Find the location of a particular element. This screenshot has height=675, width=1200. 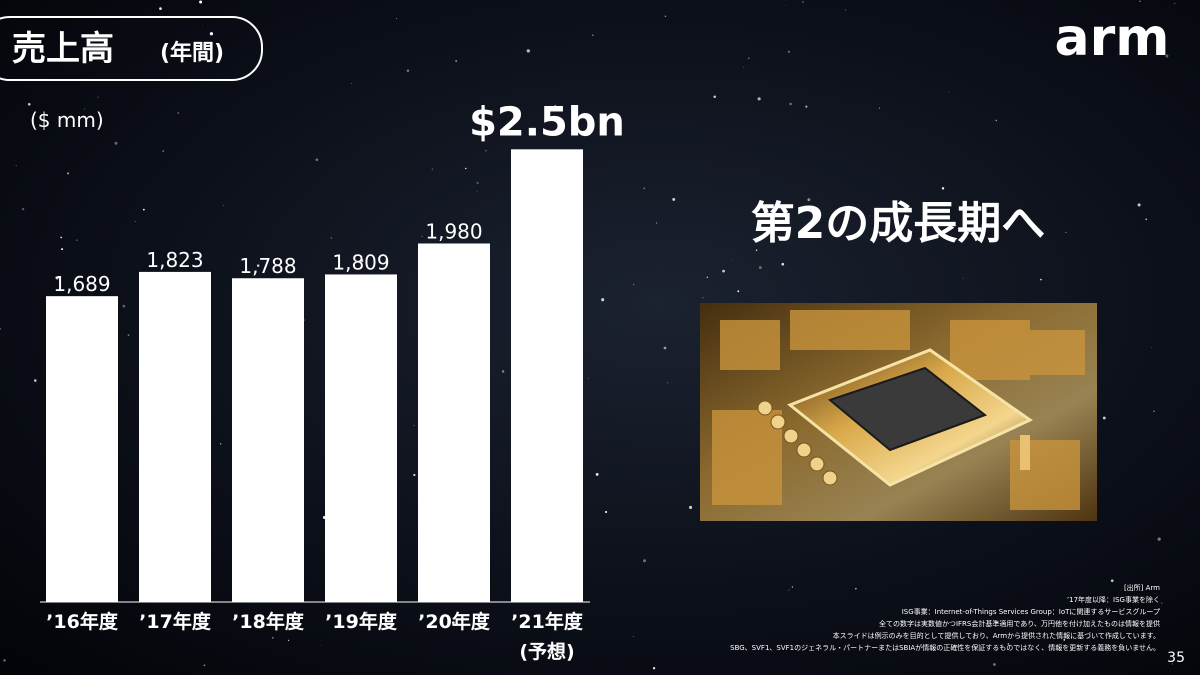

value-label: 1,689 is located at coordinates (81, 284).